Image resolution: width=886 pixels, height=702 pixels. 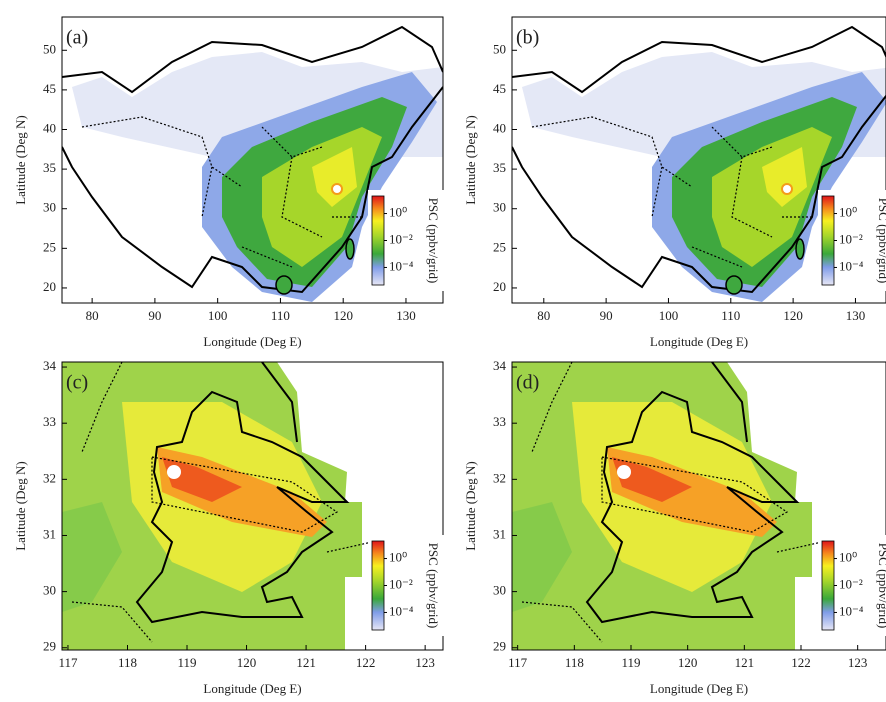 I want to click on panel-label: (d), so click(x=527, y=383).